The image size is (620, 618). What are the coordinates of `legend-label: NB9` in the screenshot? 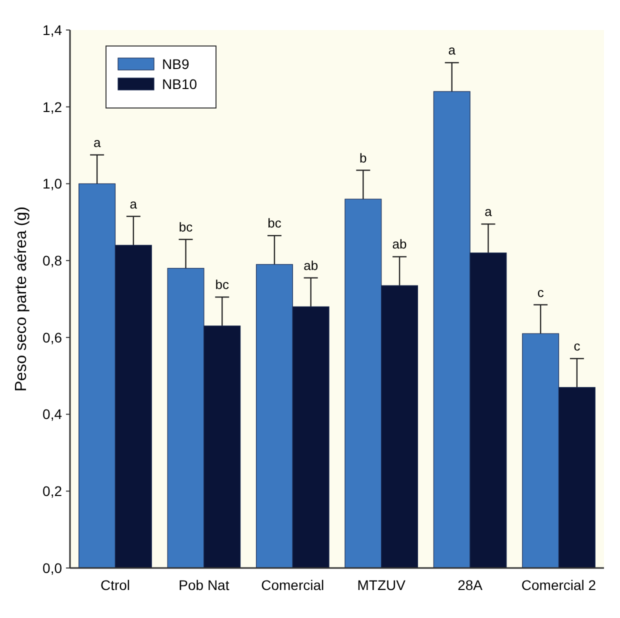 It's located at (176, 64).